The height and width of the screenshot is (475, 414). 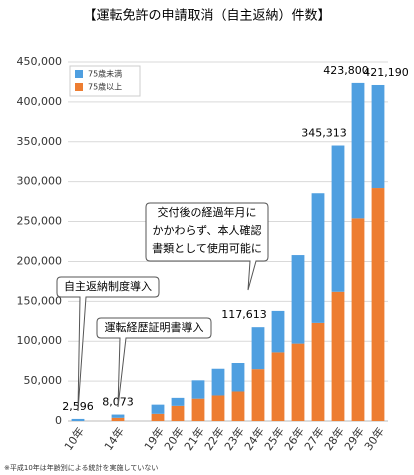 I want to click on total-label: 421,190, so click(x=386, y=72).